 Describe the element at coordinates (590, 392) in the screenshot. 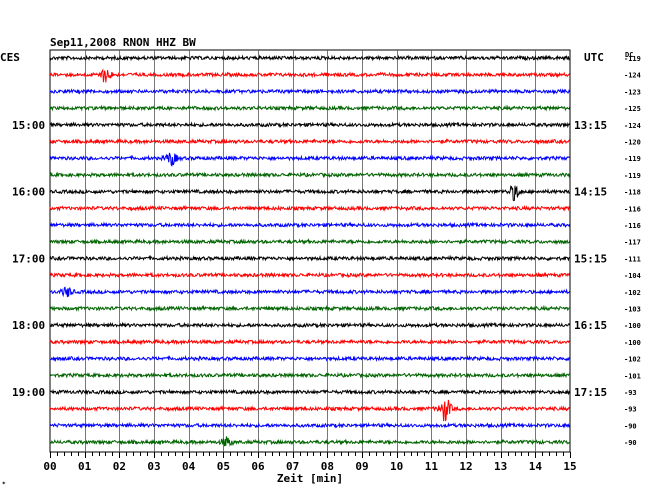

I see `right-hour-label: 17:15` at that location.